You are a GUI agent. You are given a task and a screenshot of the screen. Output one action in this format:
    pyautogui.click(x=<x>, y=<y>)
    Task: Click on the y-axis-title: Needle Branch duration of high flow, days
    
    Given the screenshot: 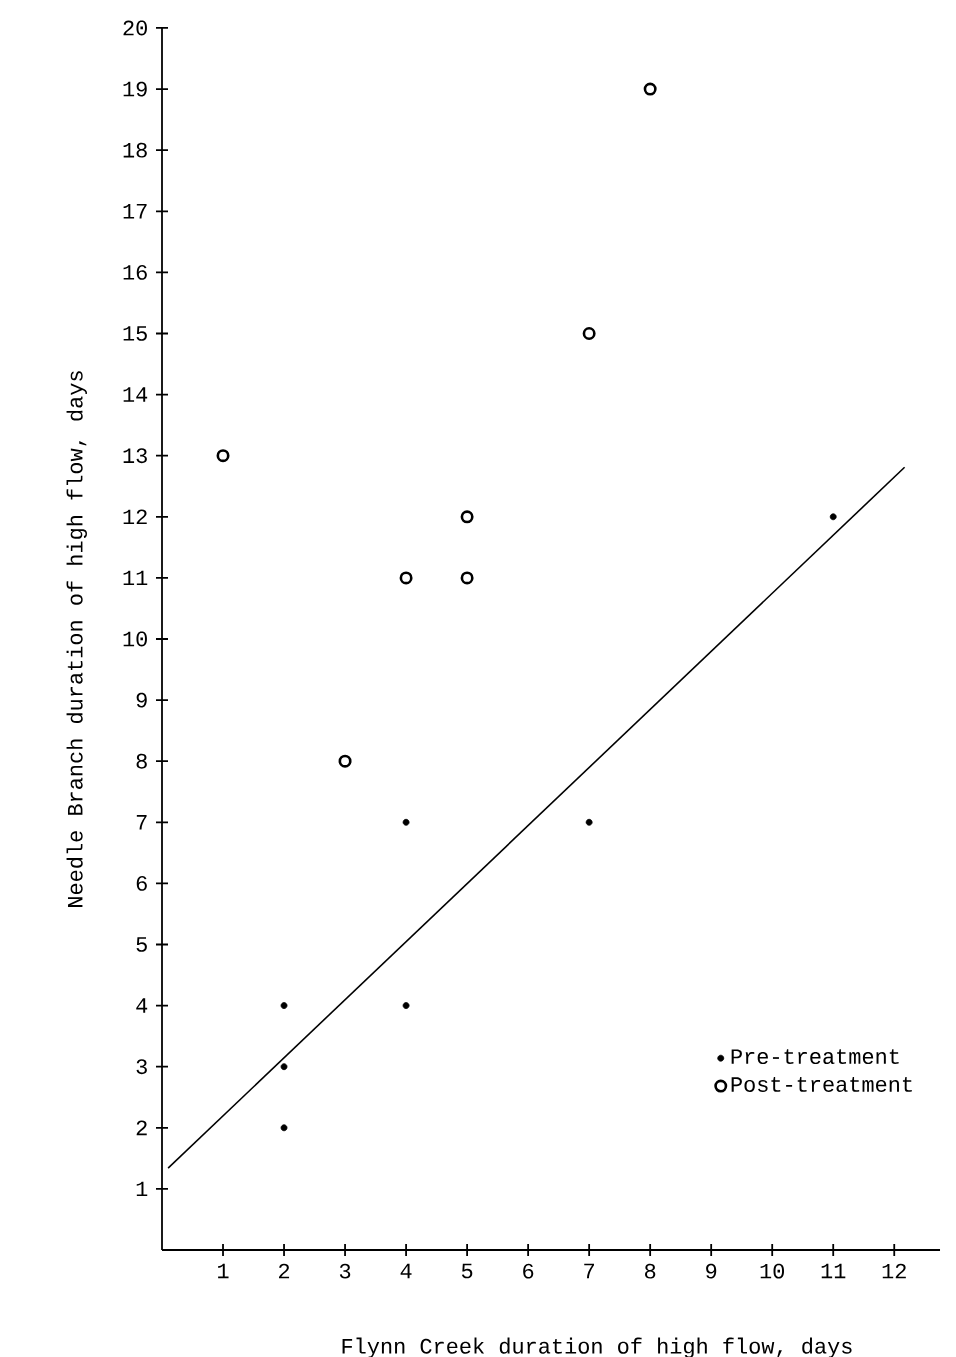 What is the action you would take?
    pyautogui.click(x=76, y=639)
    